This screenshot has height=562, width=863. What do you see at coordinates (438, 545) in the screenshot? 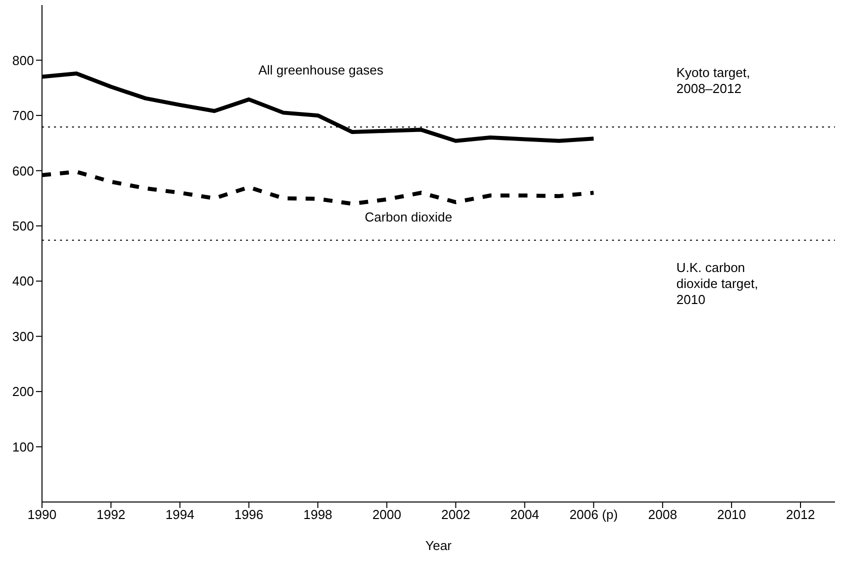
I see `x-axis-title: Year` at bounding box center [438, 545].